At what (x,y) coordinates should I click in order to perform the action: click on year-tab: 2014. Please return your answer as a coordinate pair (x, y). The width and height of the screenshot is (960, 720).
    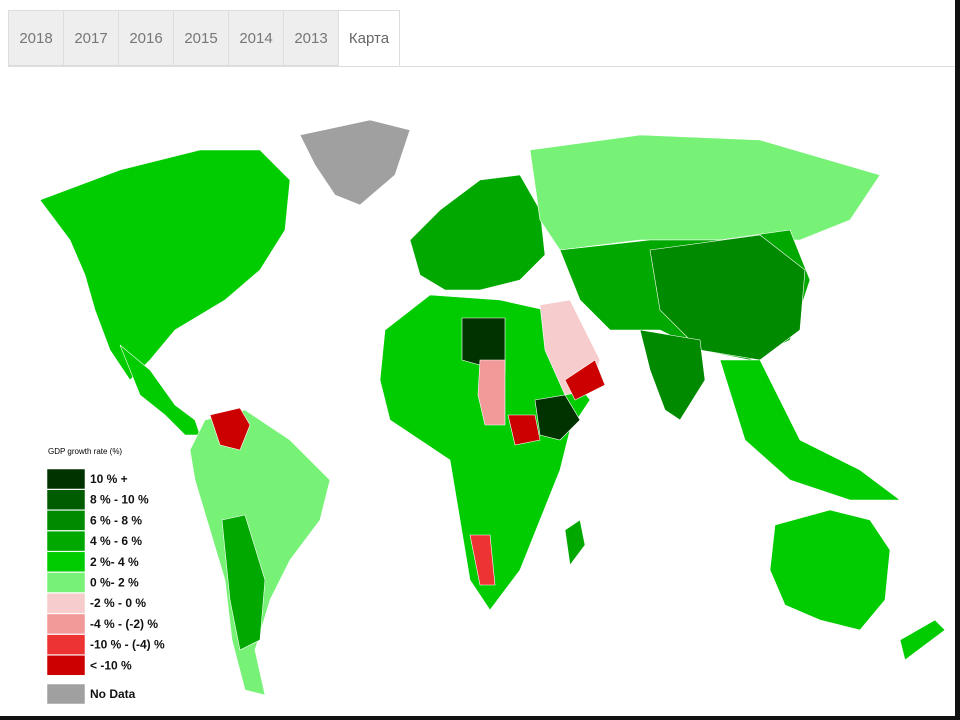
    Looking at the image, I should click on (255, 38).